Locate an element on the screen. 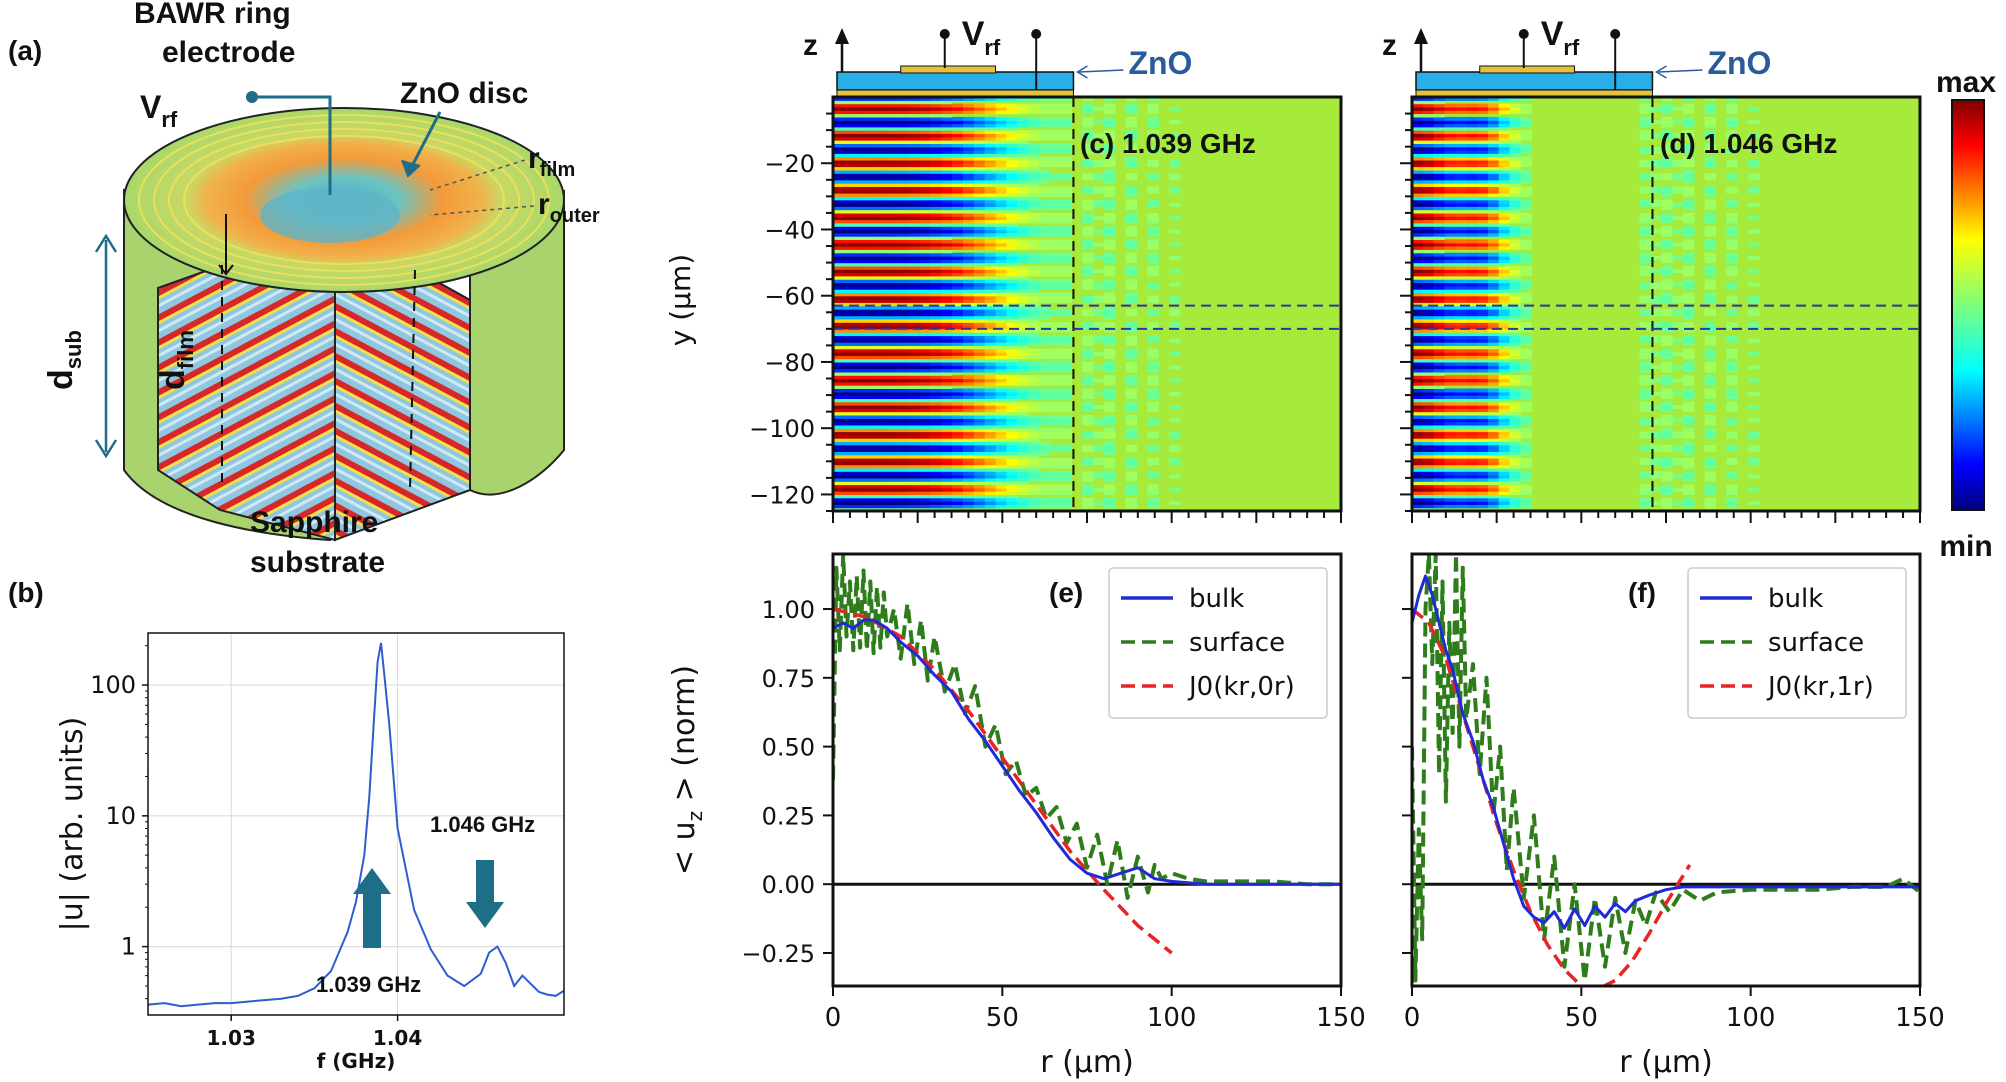 The width and height of the screenshot is (2006, 1082). tick-label-y: −80 is located at coordinates (789, 363).